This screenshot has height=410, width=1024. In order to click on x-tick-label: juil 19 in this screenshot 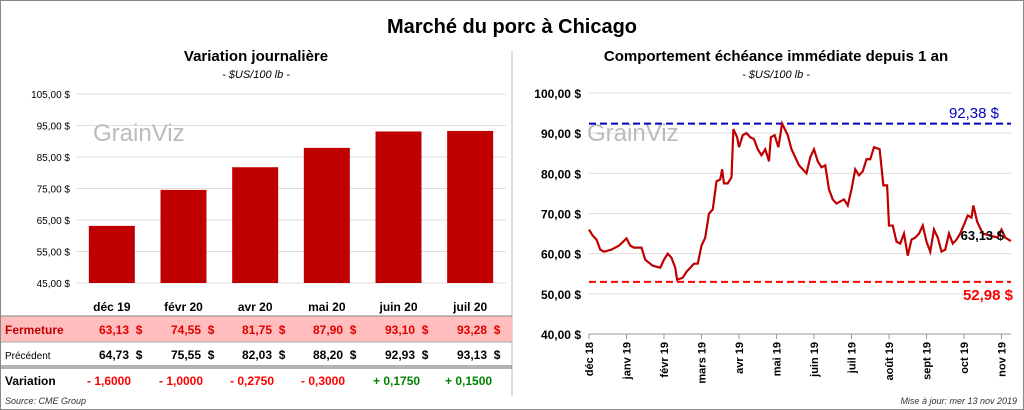, I will do `click(853, 358)`.